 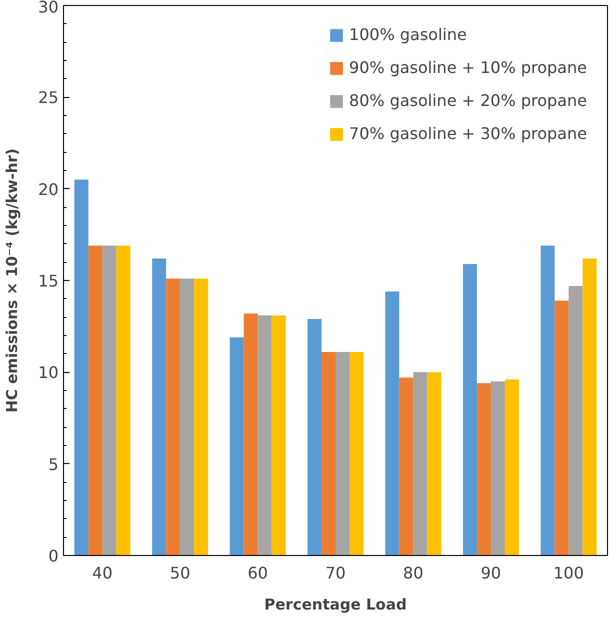 I want to click on x-tick-label: 50, so click(x=180, y=573).